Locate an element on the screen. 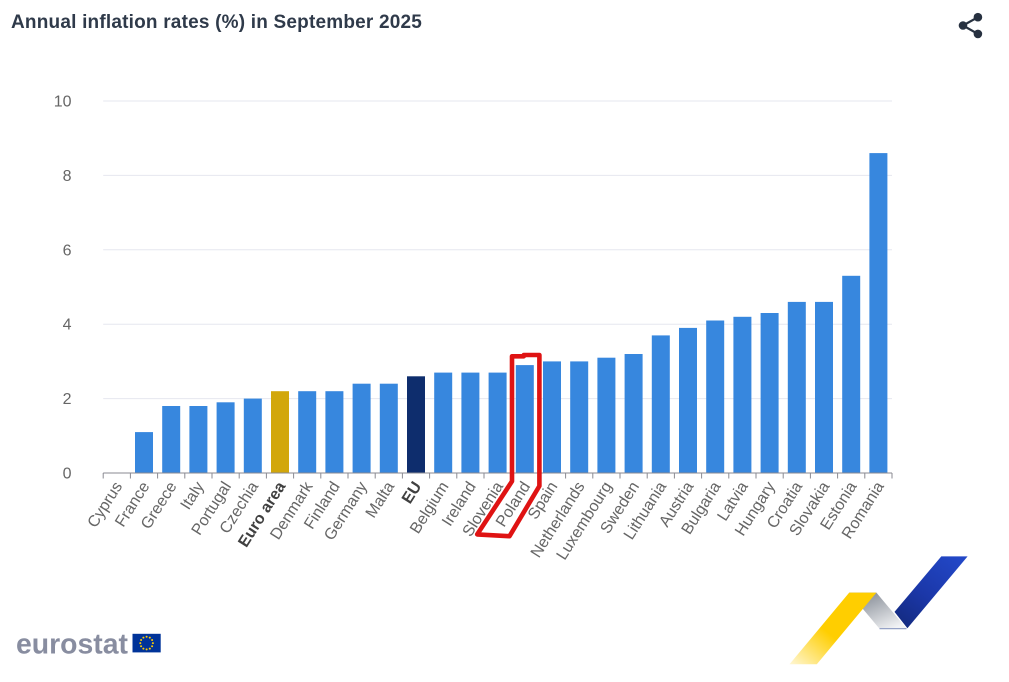 The image size is (1009, 682). svg-text: EU is located at coordinates (412, 493).